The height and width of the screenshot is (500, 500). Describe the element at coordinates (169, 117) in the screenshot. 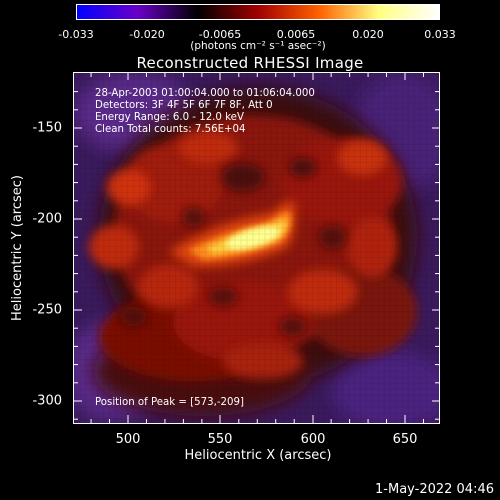

I see `annotation-energy: Energy Range: 6.0 - 12.0 keV` at that location.